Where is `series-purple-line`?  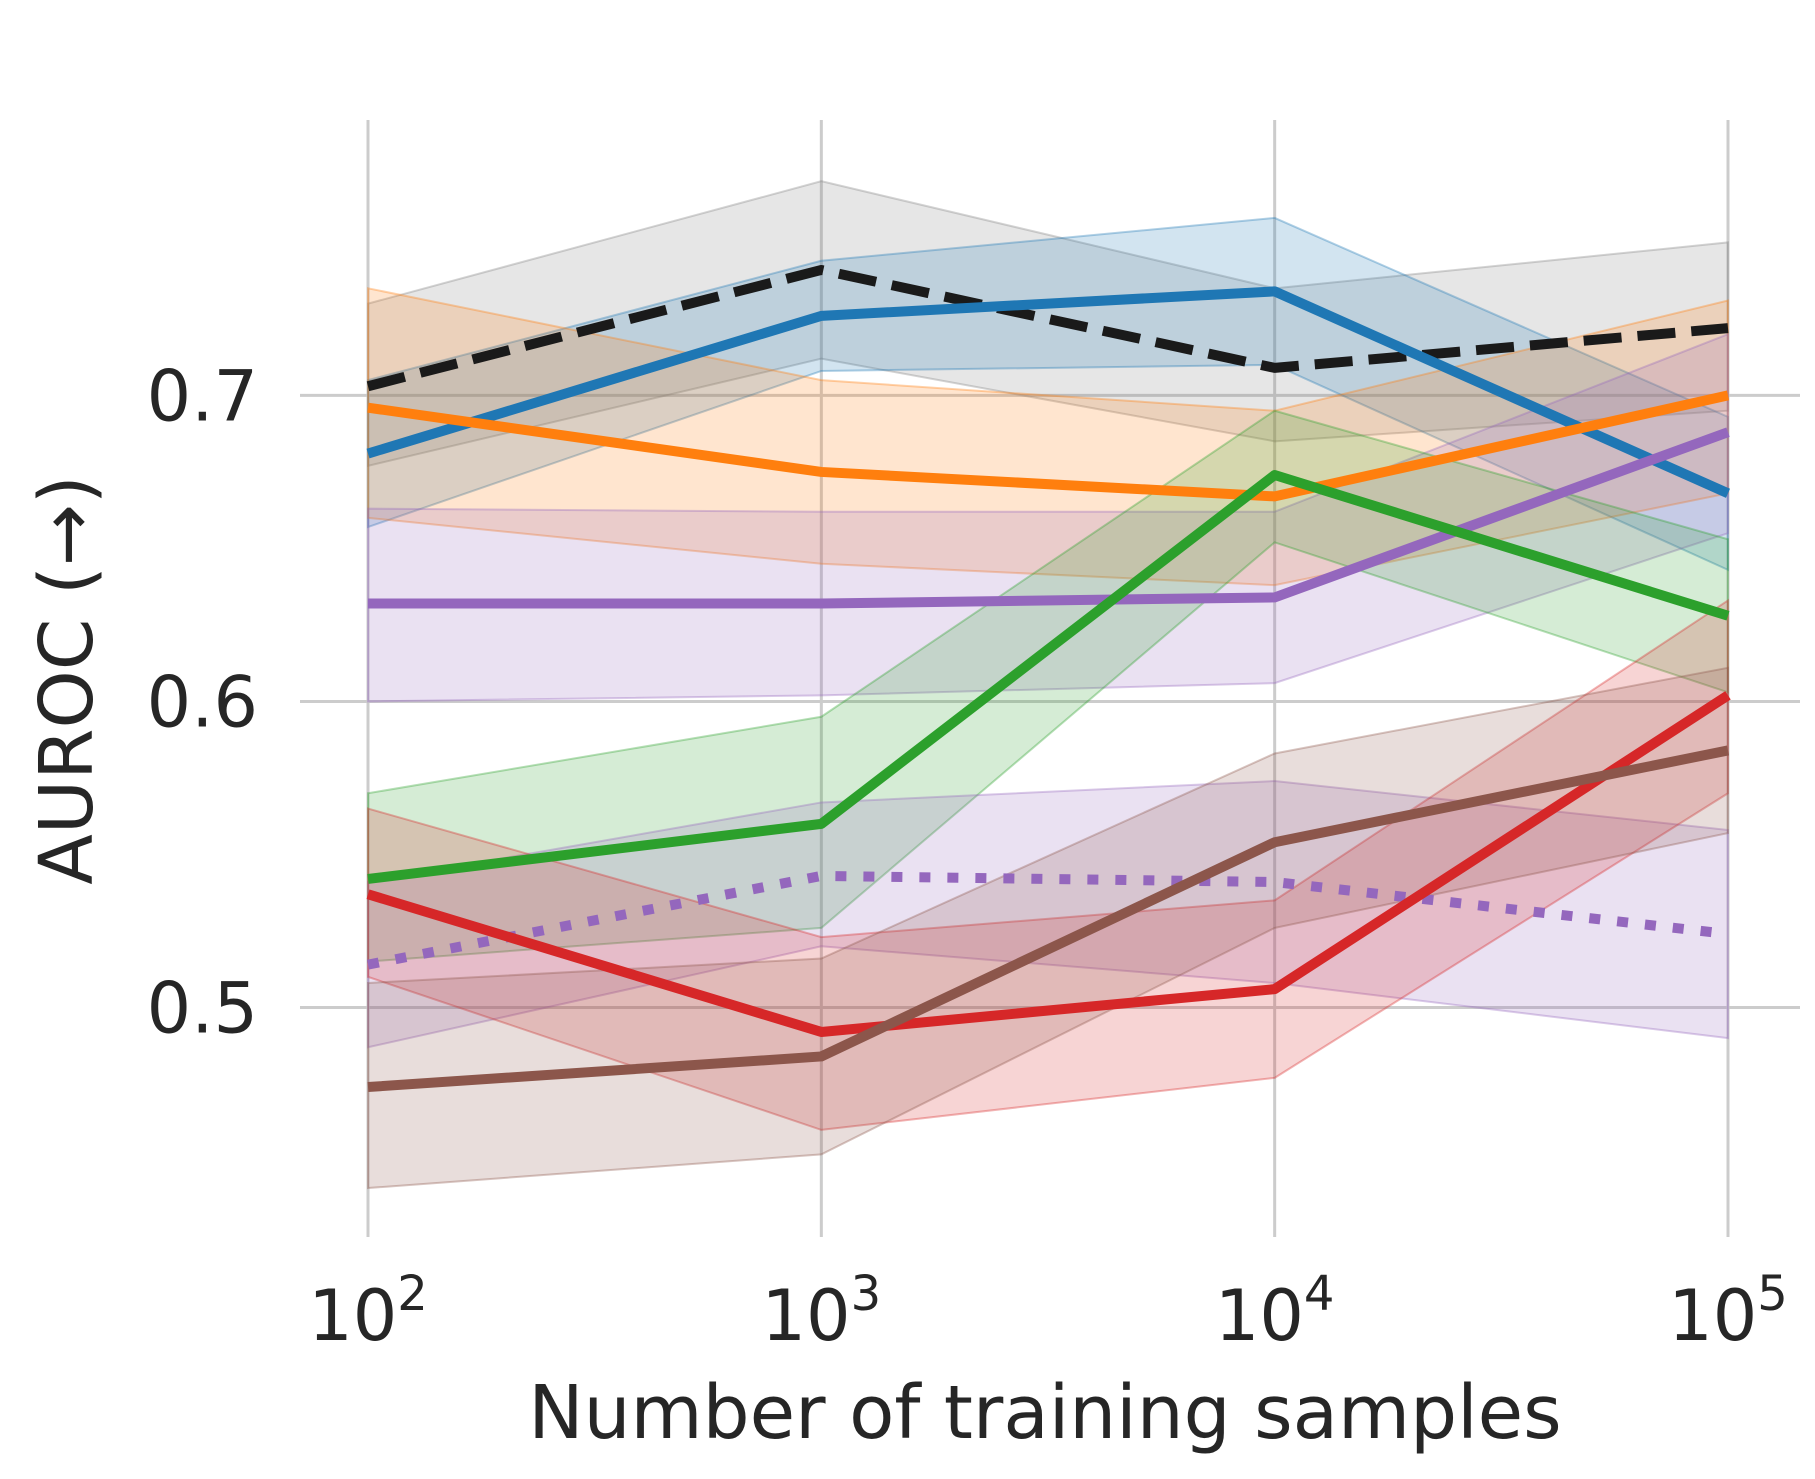 series-purple-line is located at coordinates (1049, 518).